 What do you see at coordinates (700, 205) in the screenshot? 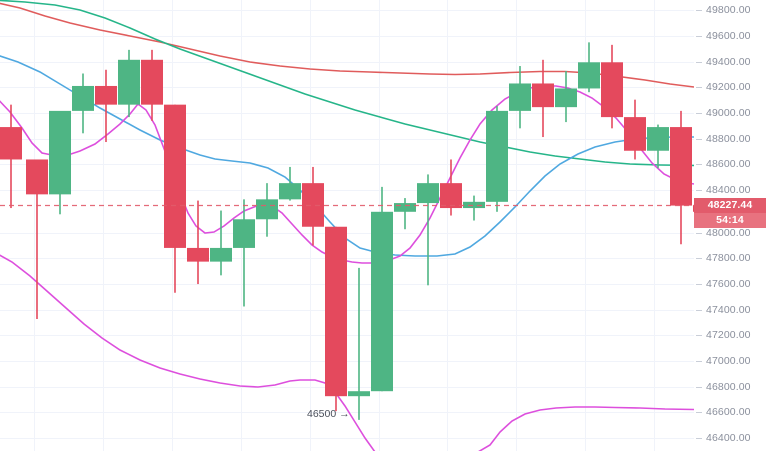
I see `price-badge-notch` at bounding box center [700, 205].